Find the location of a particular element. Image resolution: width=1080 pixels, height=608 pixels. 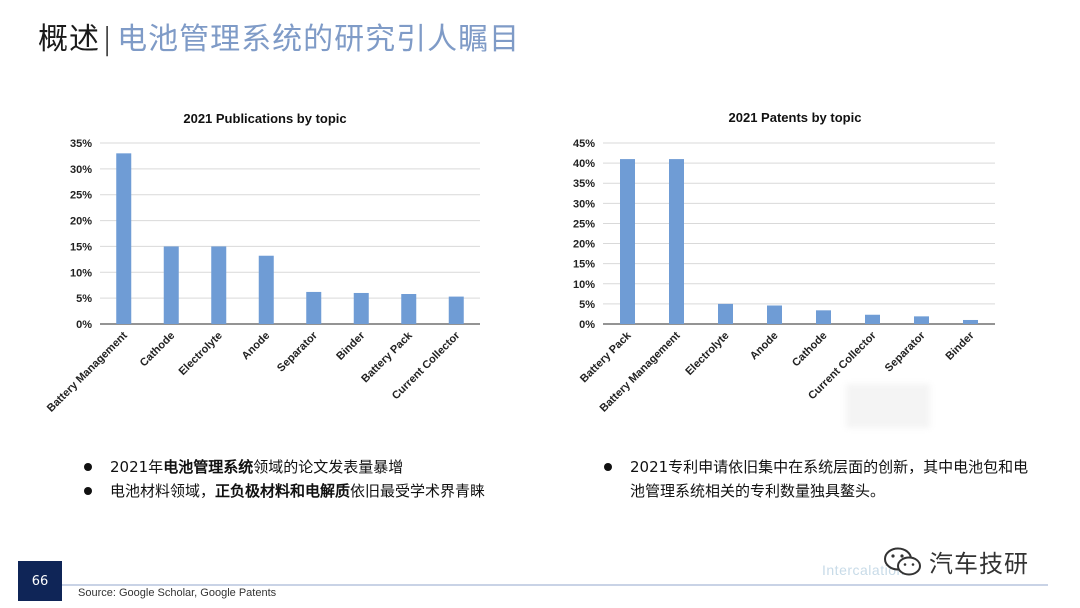

bullet-text-bold: 电池管理系统 is located at coordinates (208, 467).